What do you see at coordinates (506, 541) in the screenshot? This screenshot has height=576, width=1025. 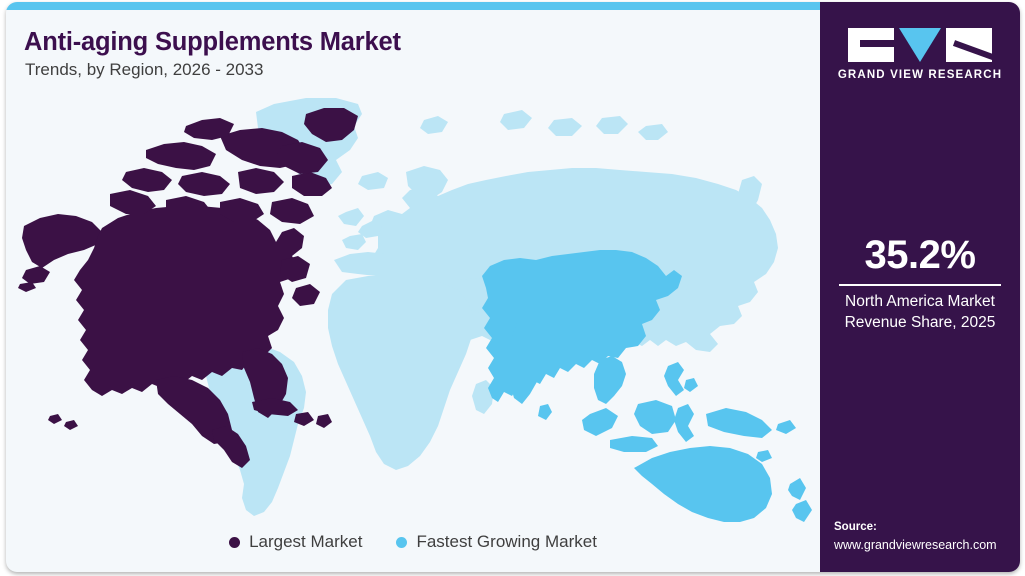 I see `legend-item-label: Fastest Growing Market` at bounding box center [506, 541].